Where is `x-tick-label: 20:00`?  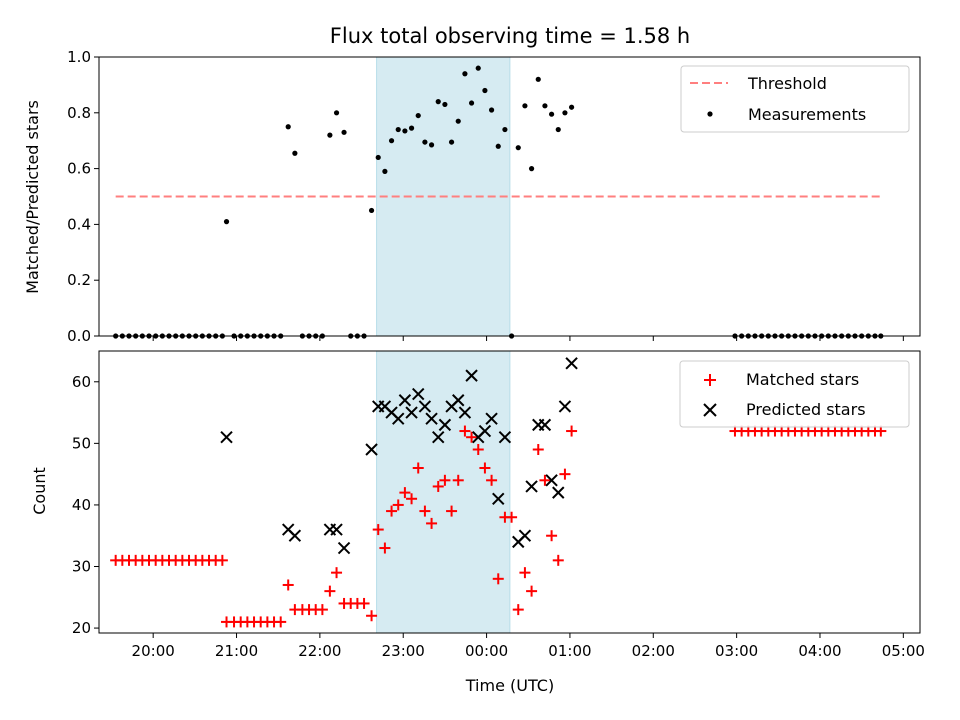
x-tick-label: 20:00 is located at coordinates (153, 651).